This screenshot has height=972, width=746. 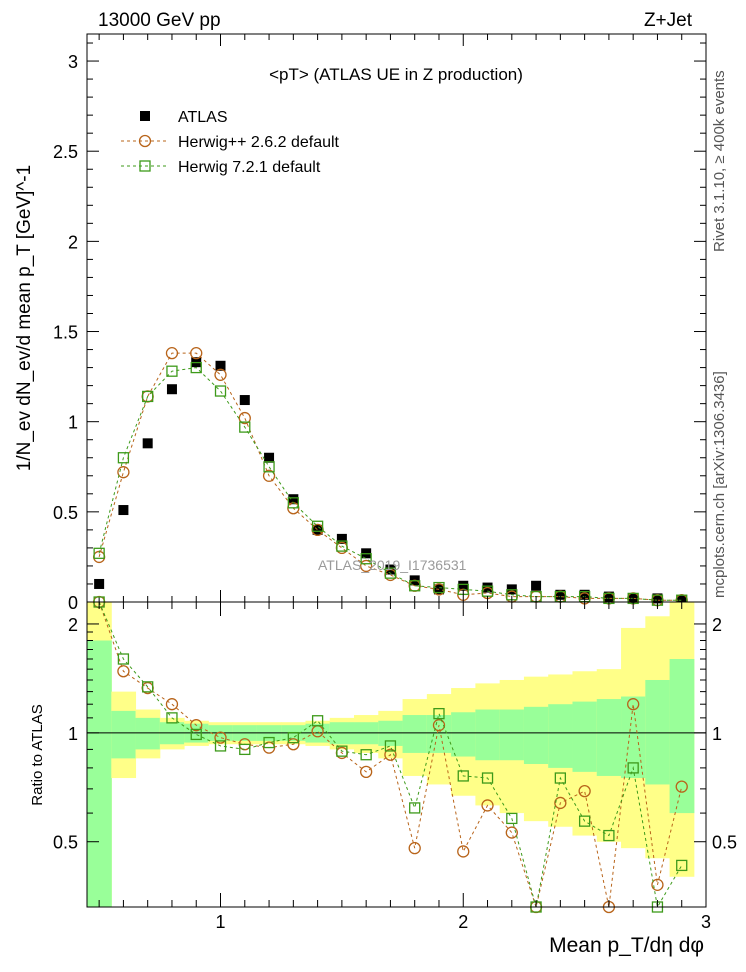 What do you see at coordinates (65, 843) in the screenshot?
I see `ratio-ytick-label: 0.5` at bounding box center [65, 843].